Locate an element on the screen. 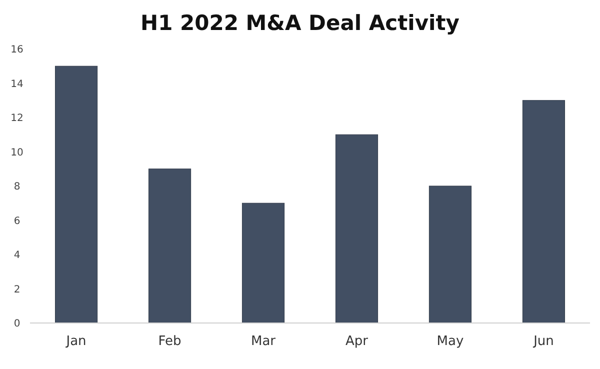 The width and height of the screenshot is (600, 369). y-tick-label: 6 is located at coordinates (17, 221).